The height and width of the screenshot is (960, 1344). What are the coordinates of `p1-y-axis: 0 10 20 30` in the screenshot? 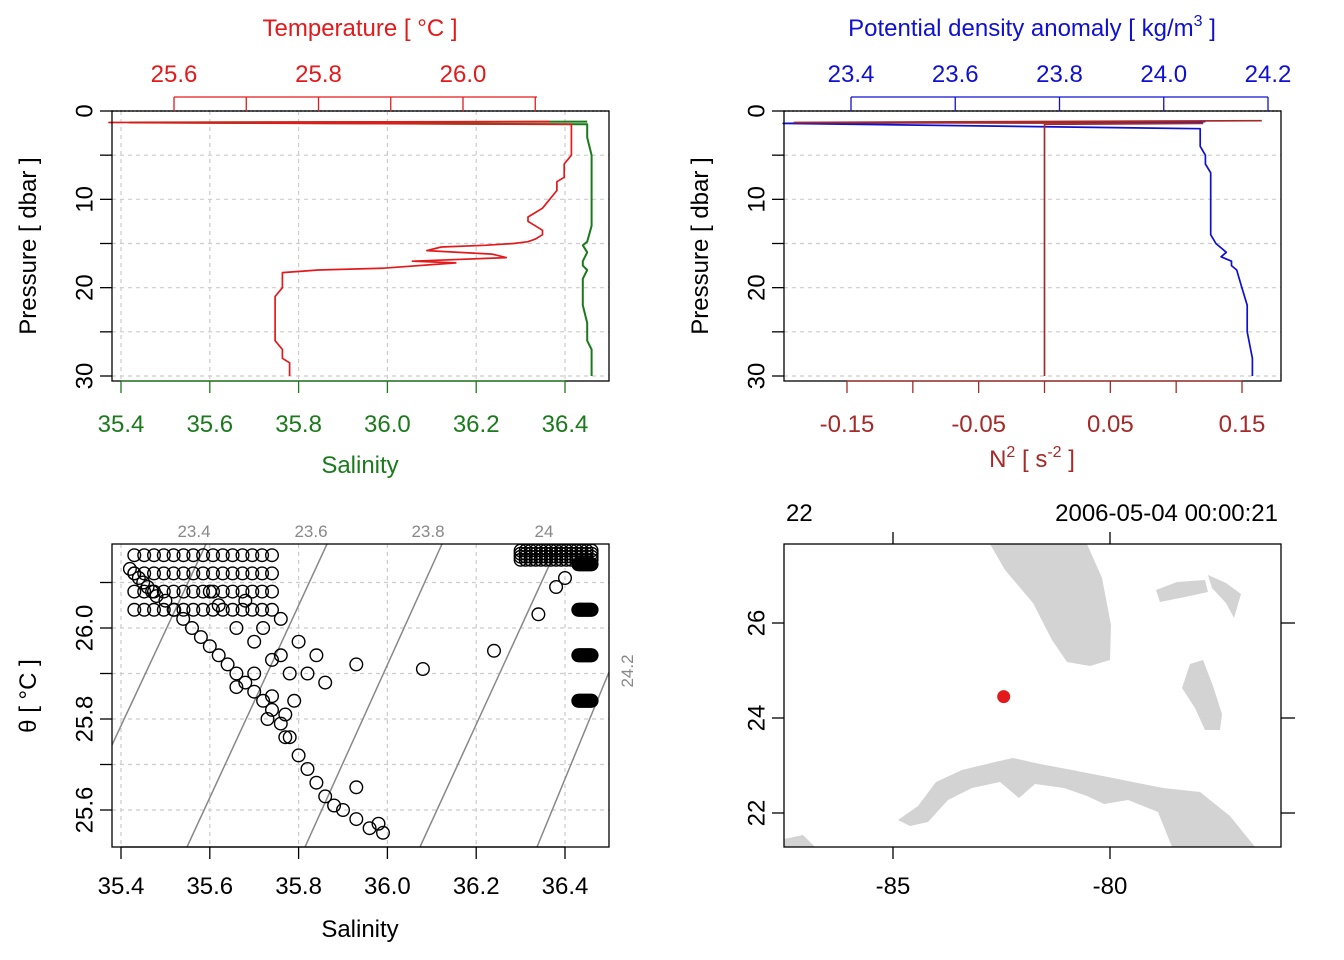 It's located at (91, 246).